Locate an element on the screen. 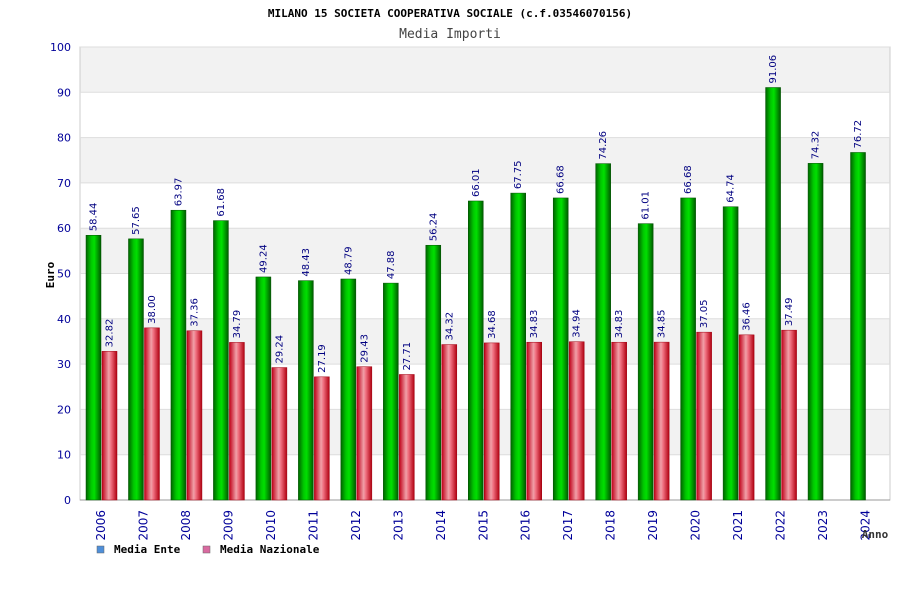 The width and height of the screenshot is (900, 604). x-tick-label: 2009 is located at coordinates (228, 525).